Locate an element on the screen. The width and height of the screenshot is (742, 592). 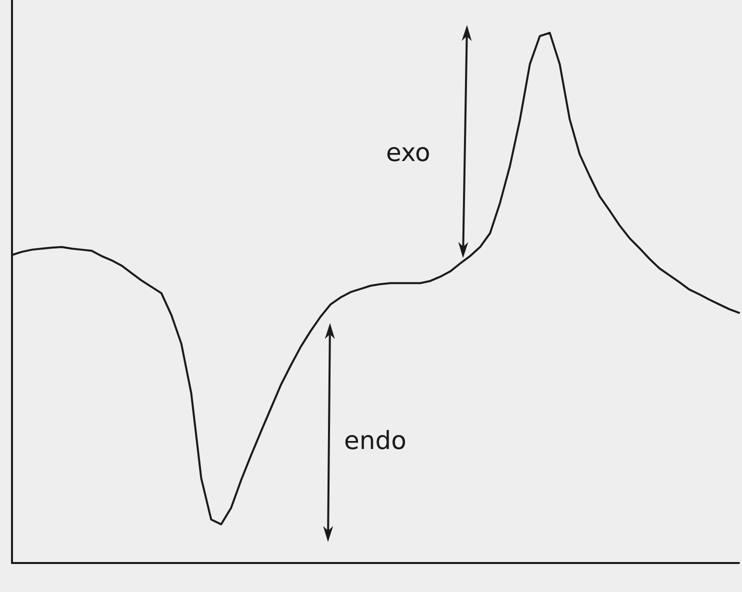
annotation: exo is located at coordinates (408, 152).